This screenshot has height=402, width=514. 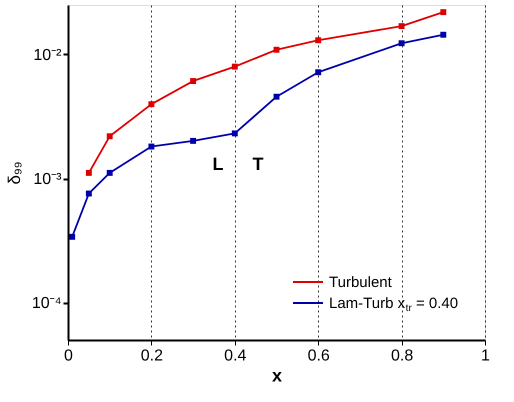 What do you see at coordinates (218, 164) in the screenshot?
I see `annotation: L` at bounding box center [218, 164].